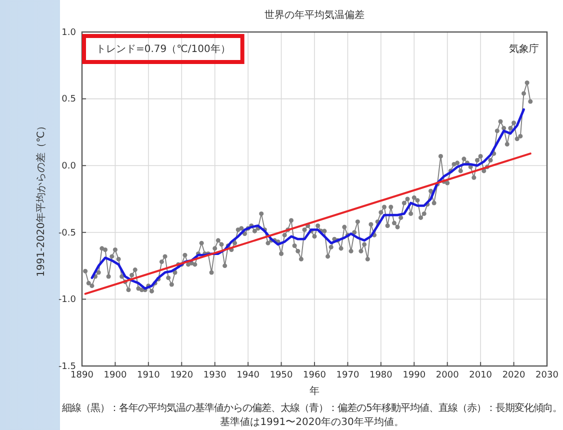  What do you see at coordinates (414, 375) in the screenshot?
I see `x-tick-label: 1990` at bounding box center [414, 375].